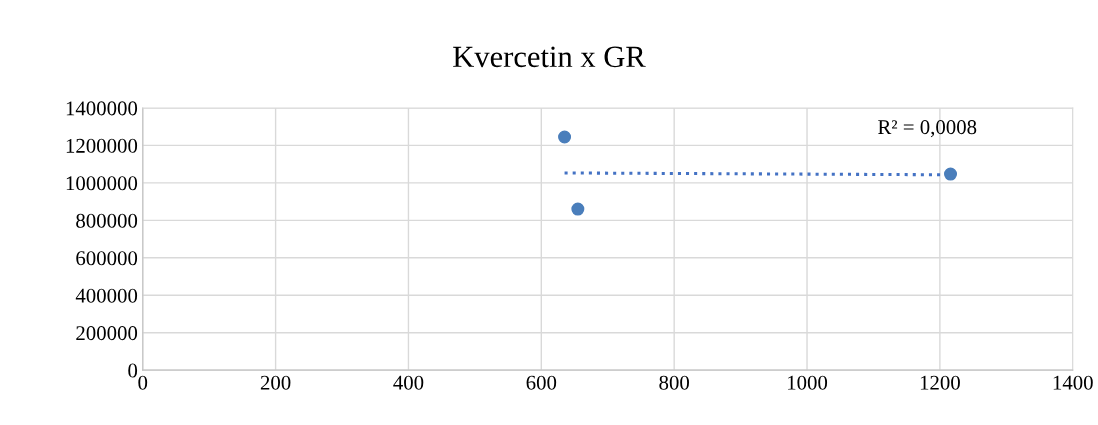 The width and height of the screenshot is (1098, 425). What do you see at coordinates (408, 382) in the screenshot?
I see `x-tick-label: 400` at bounding box center [408, 382].